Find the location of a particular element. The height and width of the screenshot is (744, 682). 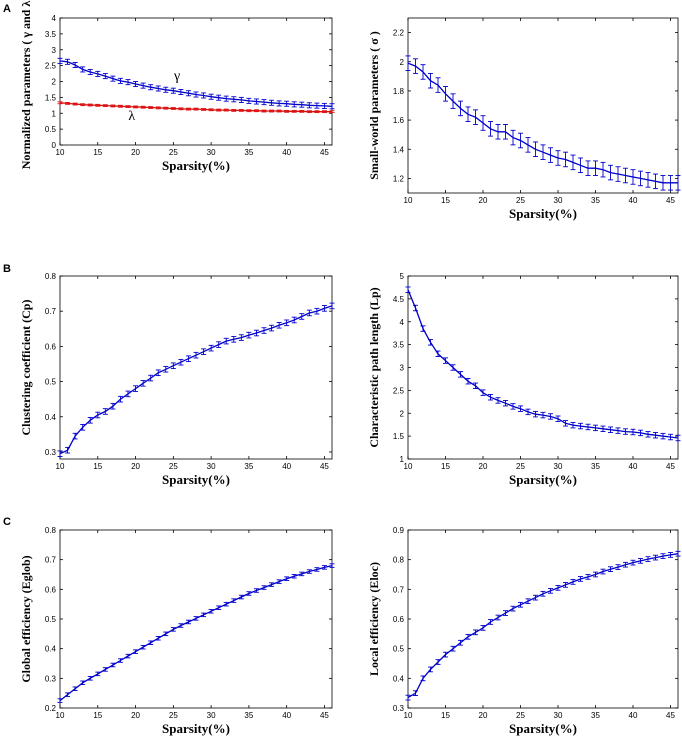

y-tick-label: 1.8 is located at coordinates (399, 91).